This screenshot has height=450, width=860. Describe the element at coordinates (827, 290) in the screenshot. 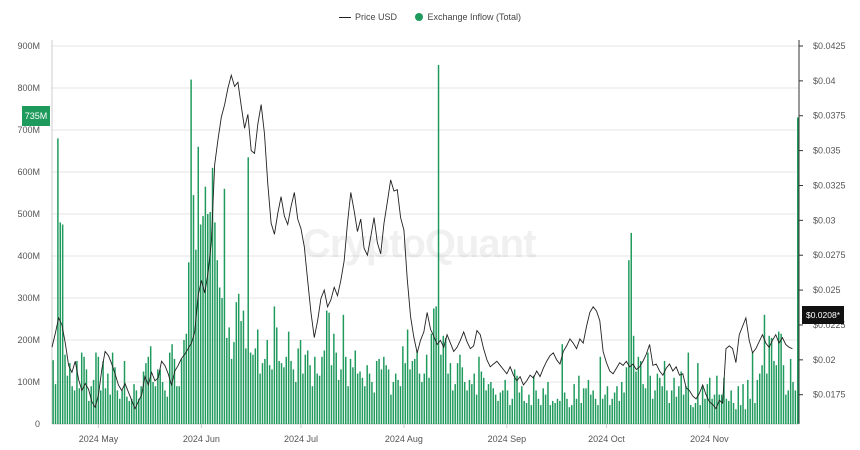

I see `y-right-tick-label: $0.025` at that location.